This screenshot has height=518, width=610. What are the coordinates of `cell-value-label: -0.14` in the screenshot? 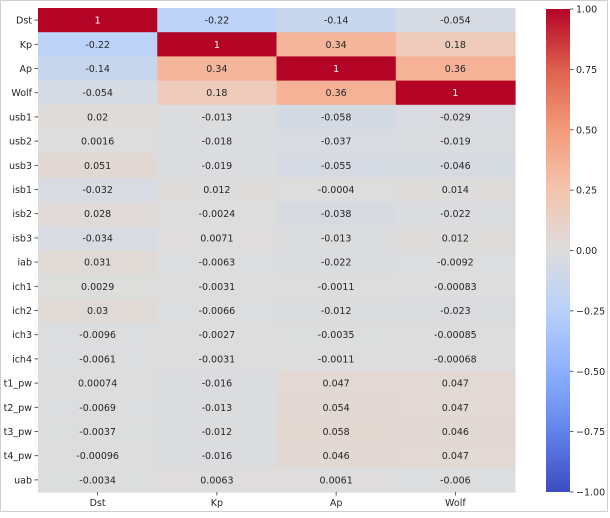 It's located at (97, 69).